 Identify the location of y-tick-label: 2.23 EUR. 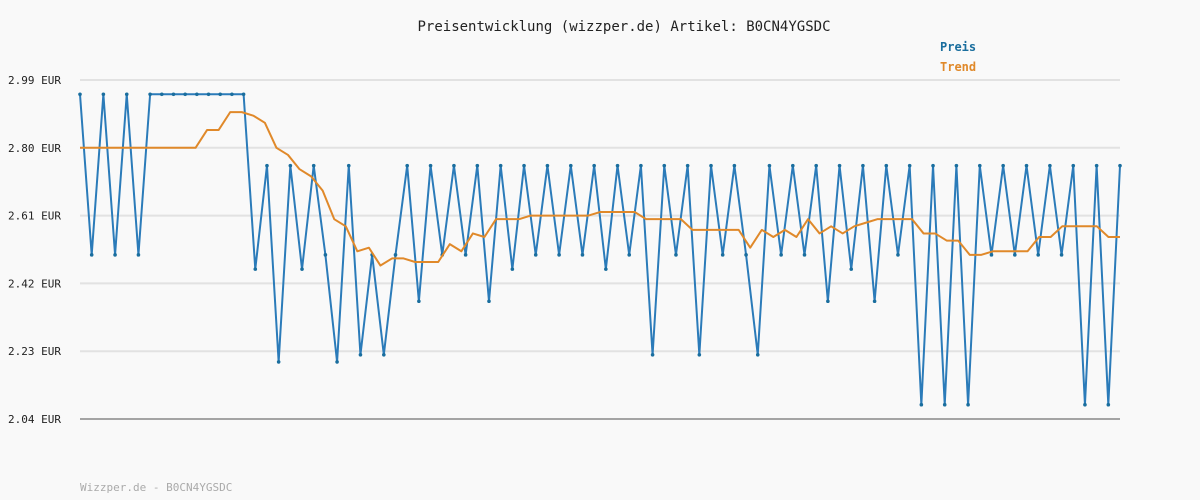
(34, 351).